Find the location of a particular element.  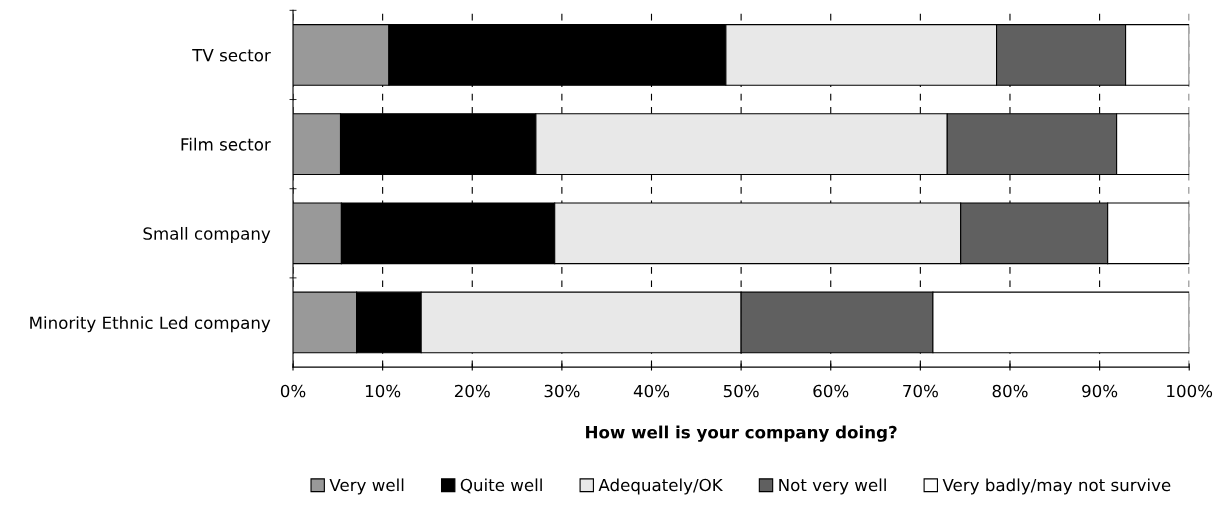

y-tick-label: Film sector is located at coordinates (226, 144).